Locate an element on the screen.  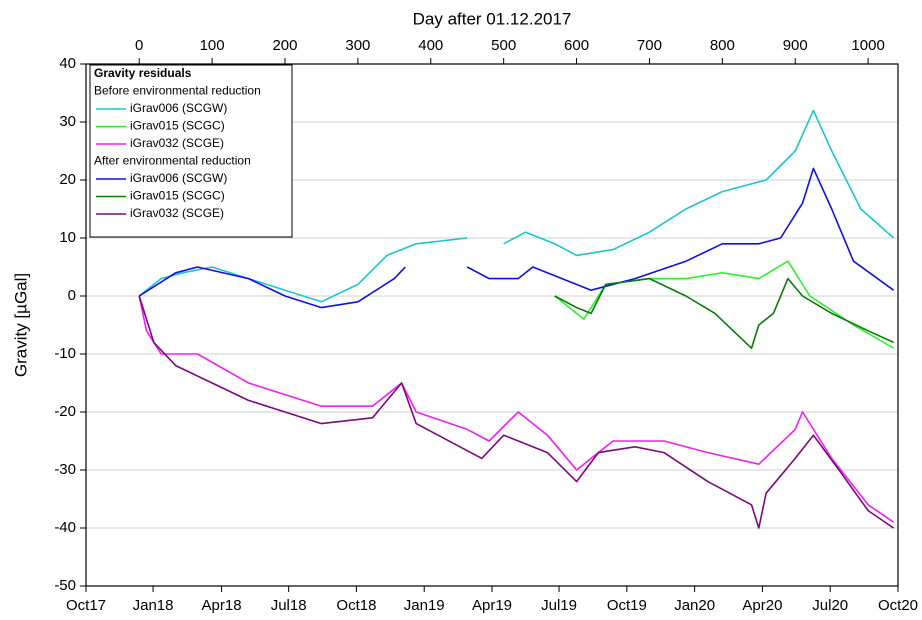
y-tick-label: -10 is located at coordinates (65, 353).